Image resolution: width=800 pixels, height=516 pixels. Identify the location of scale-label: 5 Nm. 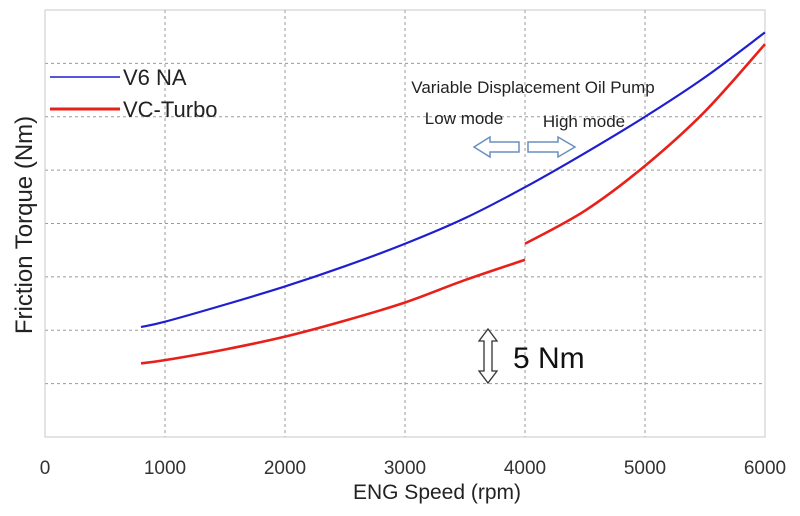
(549, 358).